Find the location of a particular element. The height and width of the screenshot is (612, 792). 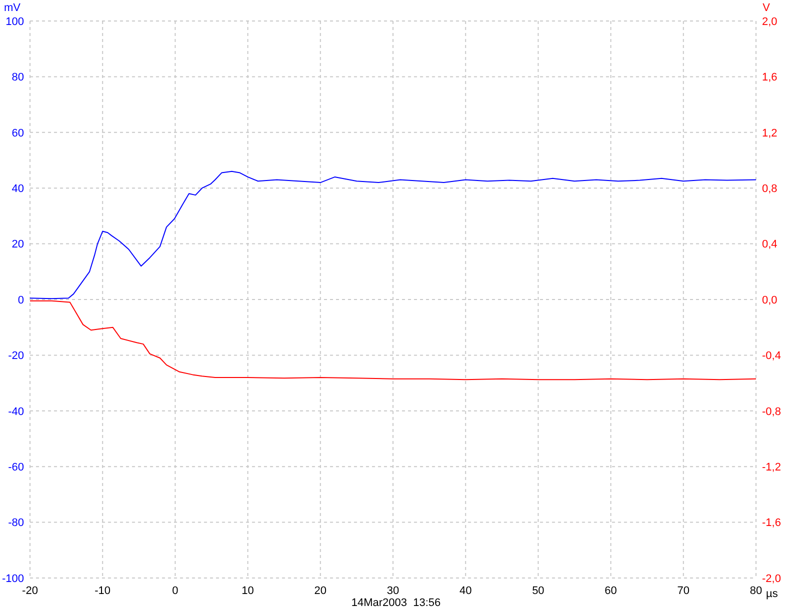

y2-tick-label: -0,4 is located at coordinates (771, 356).